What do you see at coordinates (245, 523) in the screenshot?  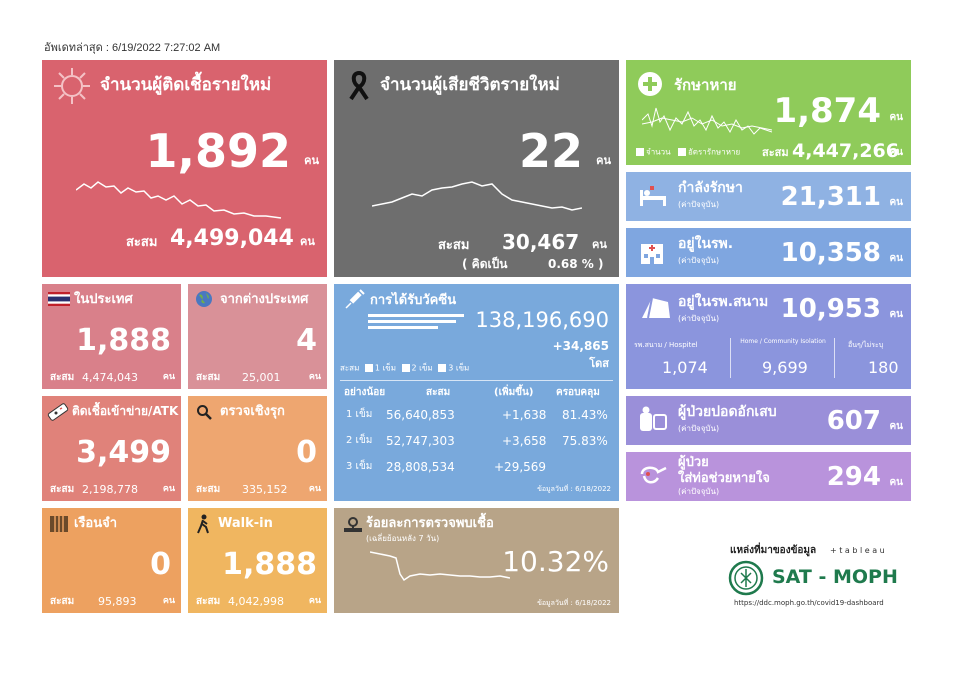 I see `walkin-title: Walk-in` at bounding box center [245, 523].